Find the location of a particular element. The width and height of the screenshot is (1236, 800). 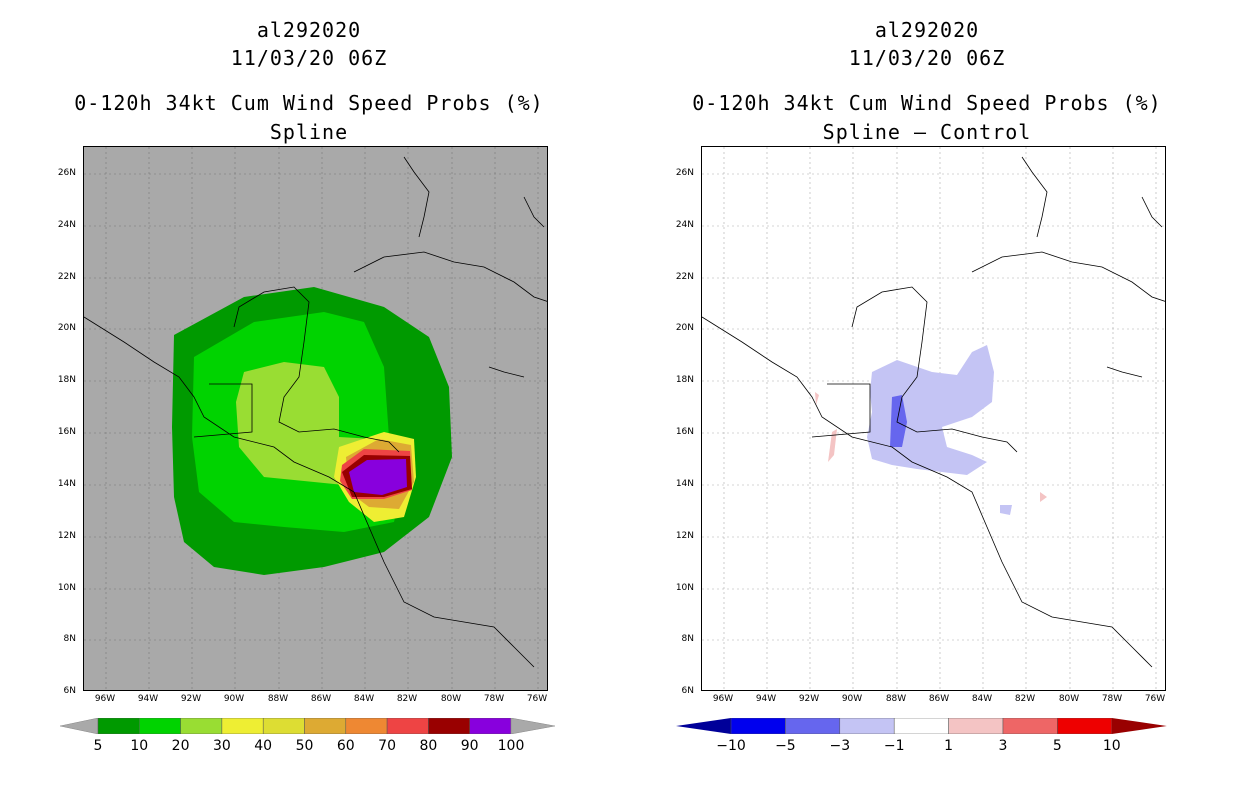

colorbar-label: 1 is located at coordinates (949, 746).